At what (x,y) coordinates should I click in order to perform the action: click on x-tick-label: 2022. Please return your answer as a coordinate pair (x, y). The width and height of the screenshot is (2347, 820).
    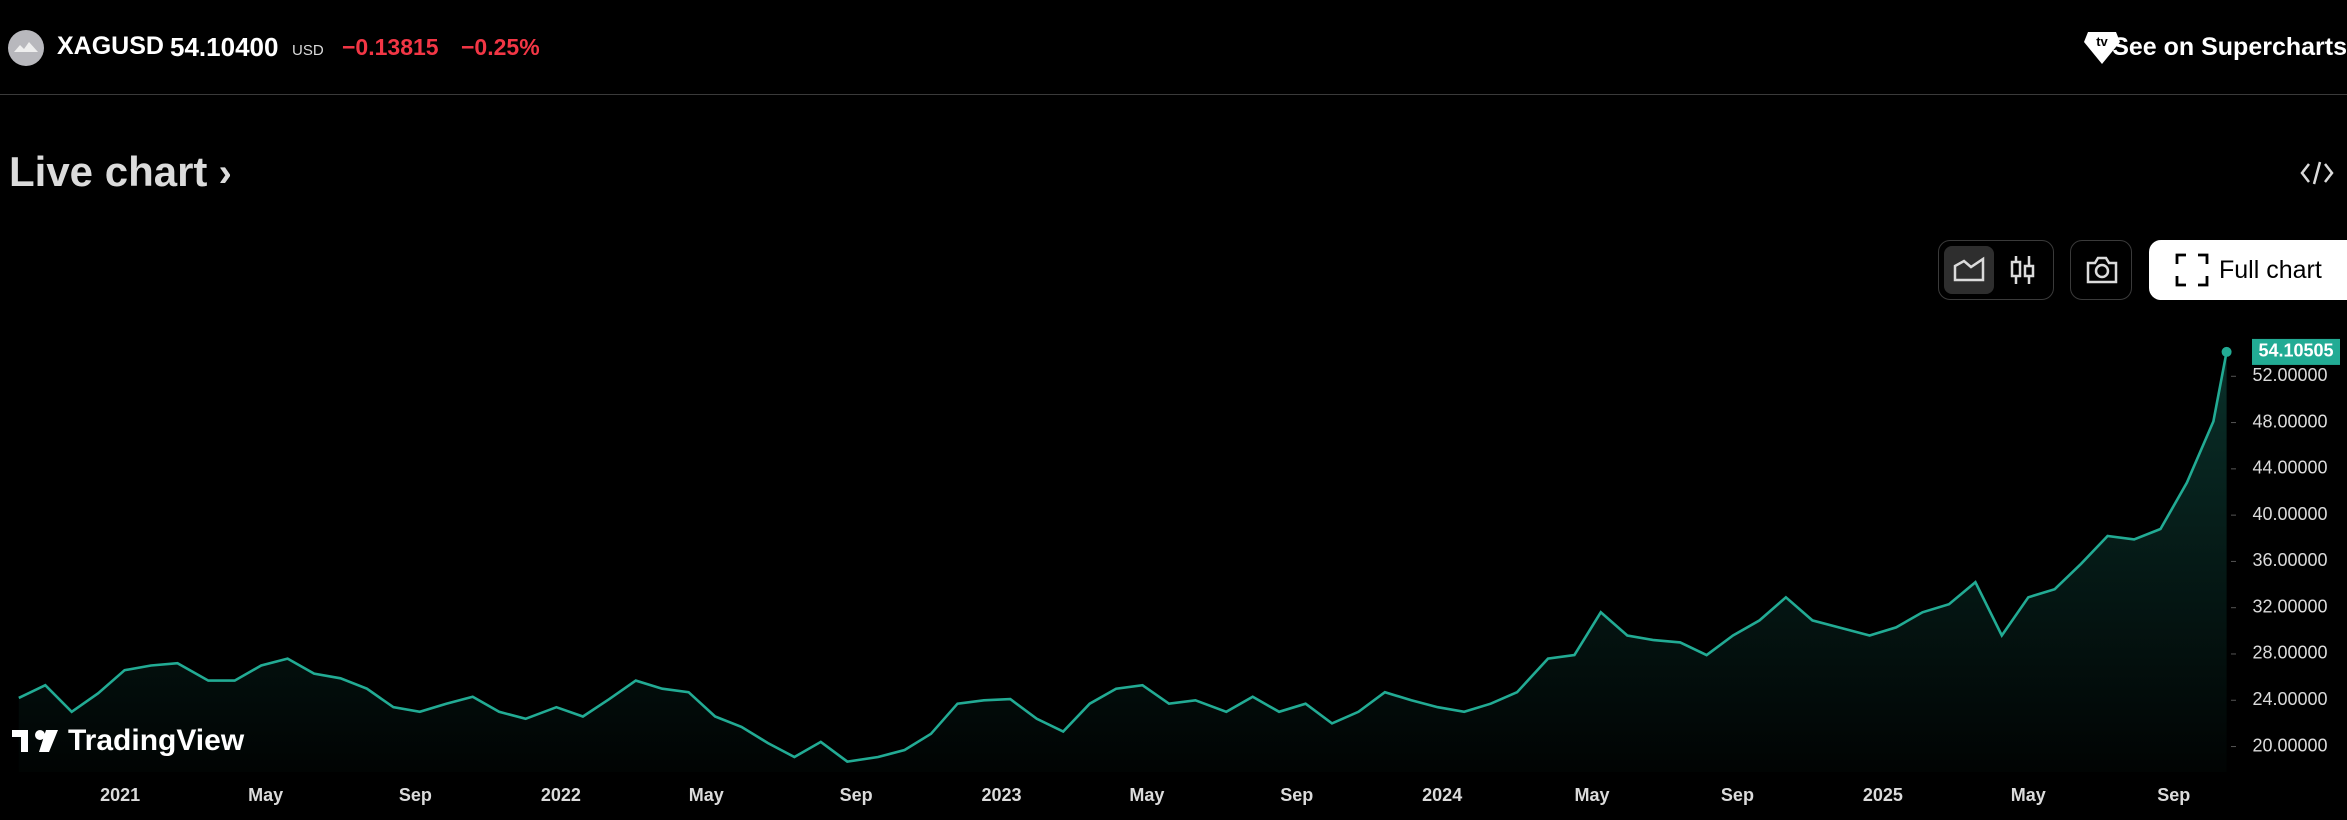
    Looking at the image, I should click on (561, 795).